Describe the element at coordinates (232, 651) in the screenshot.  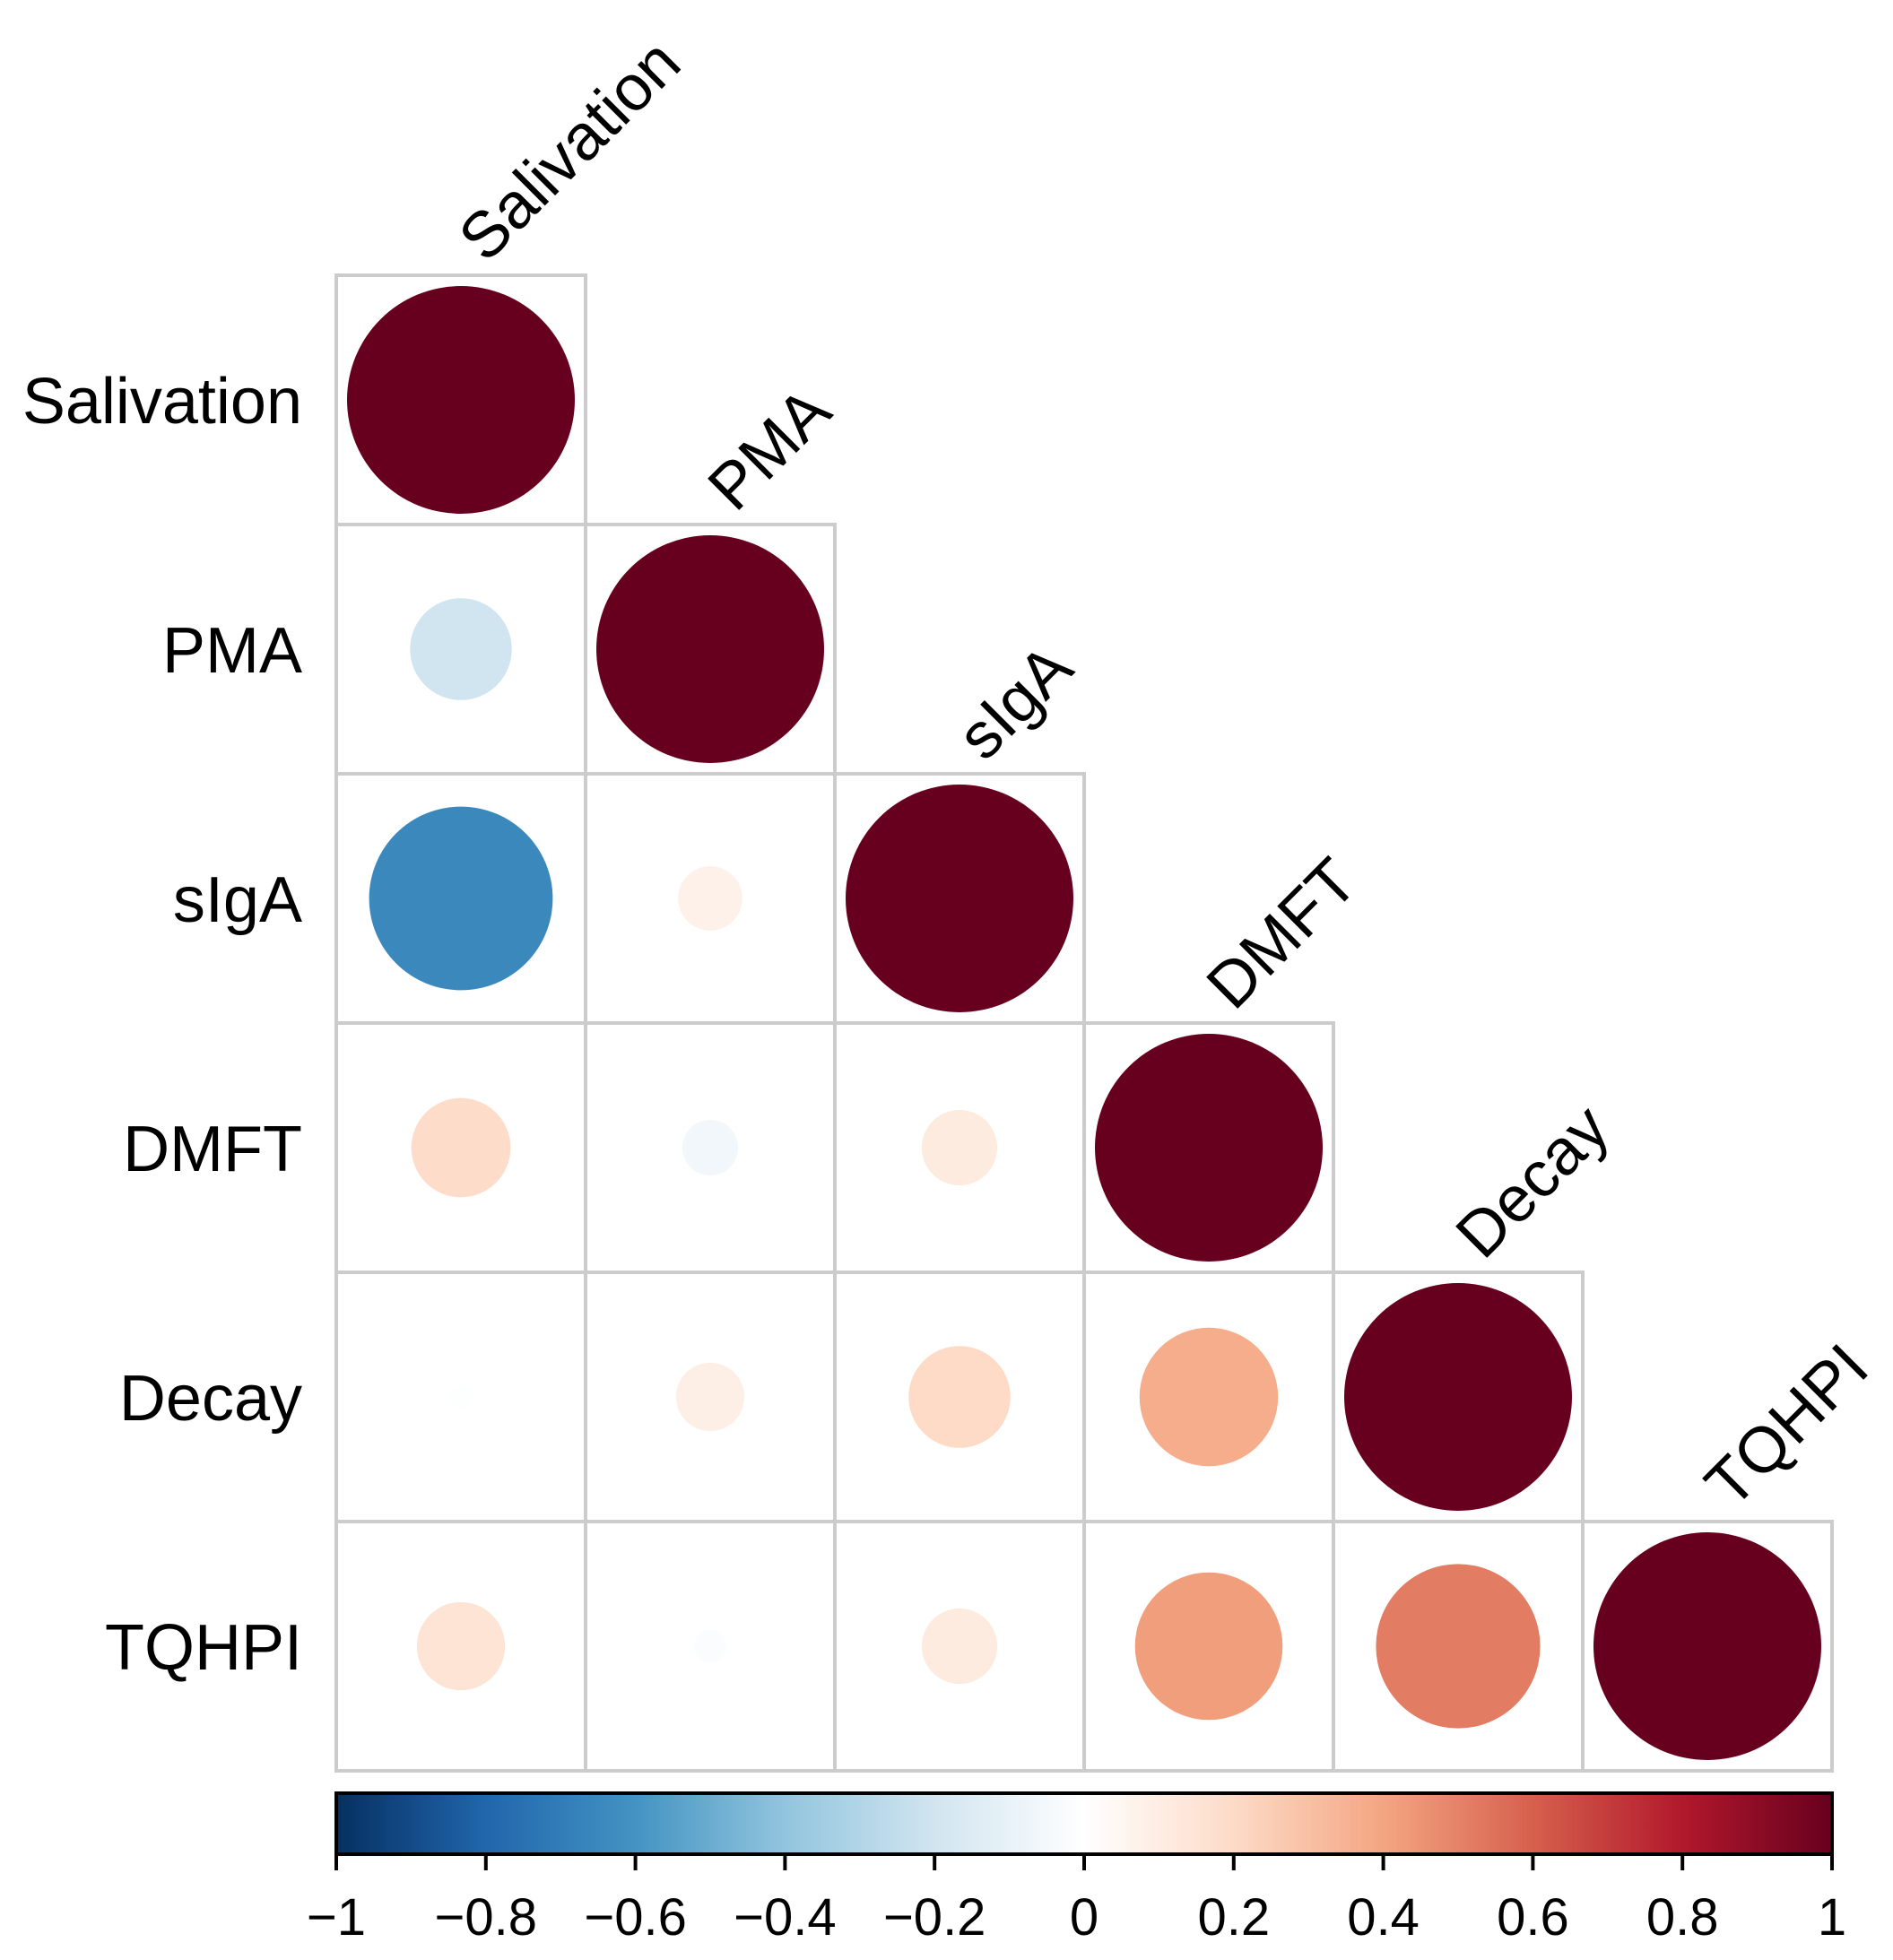
I see `row-label-PMA: PMA` at that location.